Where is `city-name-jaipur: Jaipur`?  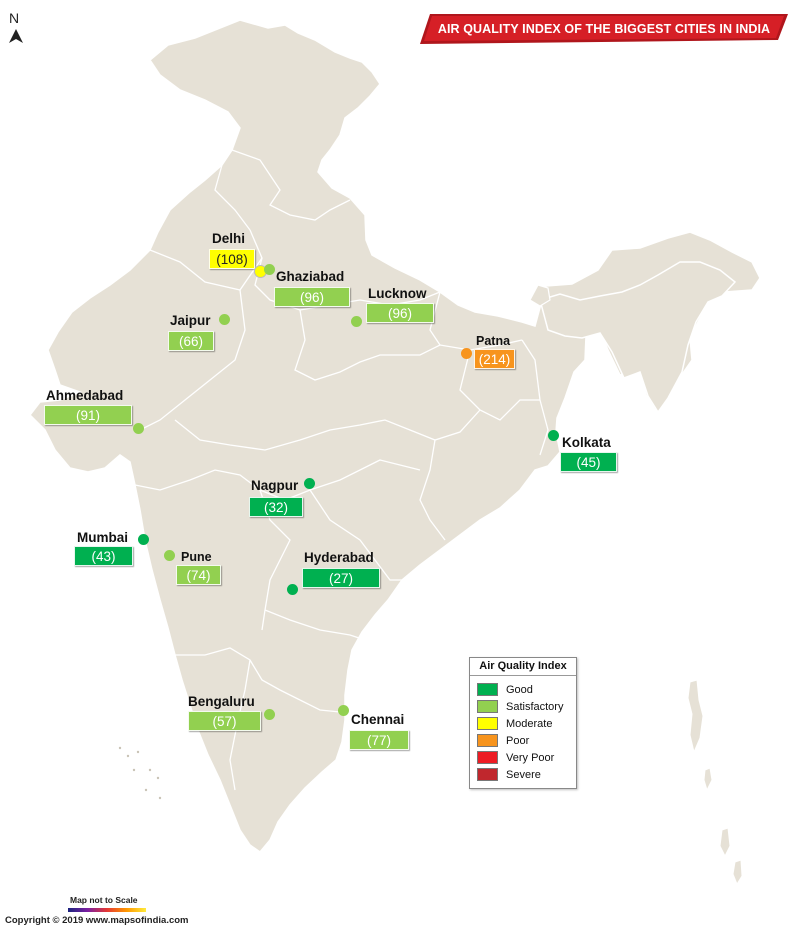 city-name-jaipur: Jaipur is located at coordinates (190, 320).